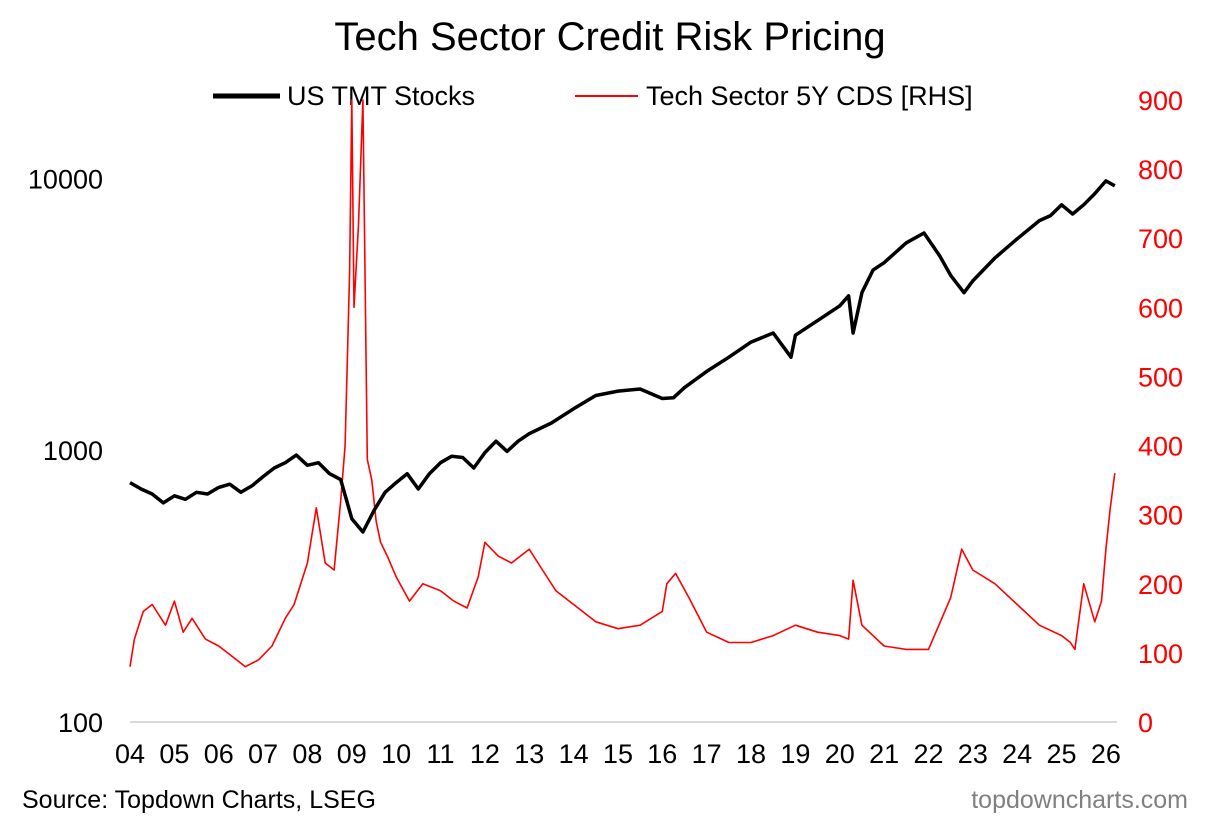  I want to click on x-tick-label: 11, so click(441, 754).